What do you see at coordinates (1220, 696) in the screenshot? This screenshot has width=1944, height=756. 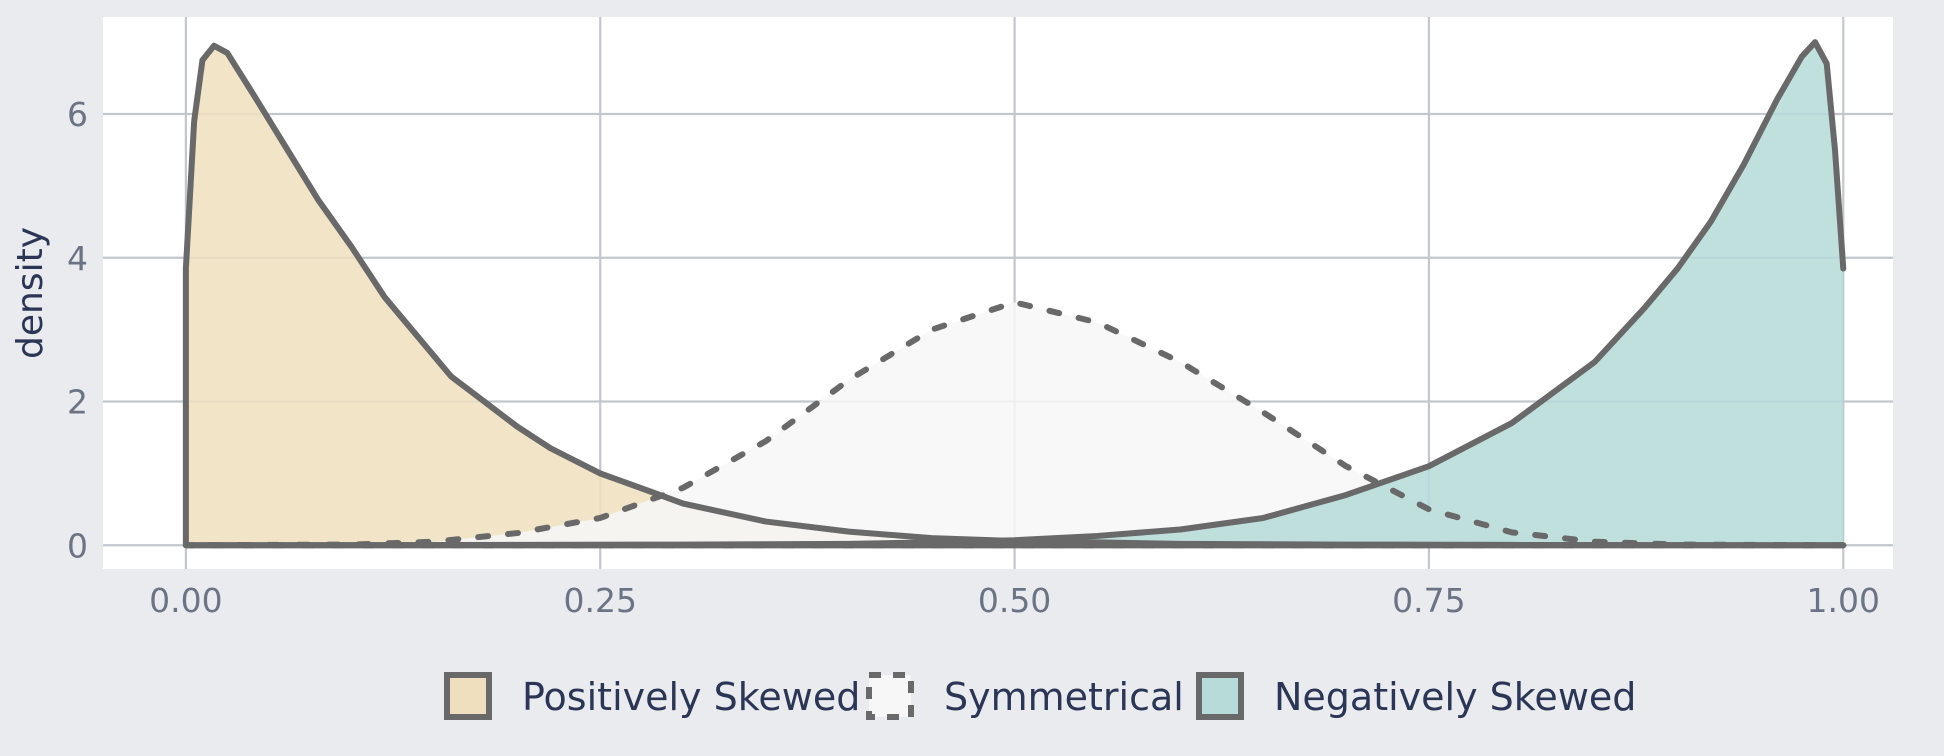 I see `legend-key-negatively-skewed` at bounding box center [1220, 696].